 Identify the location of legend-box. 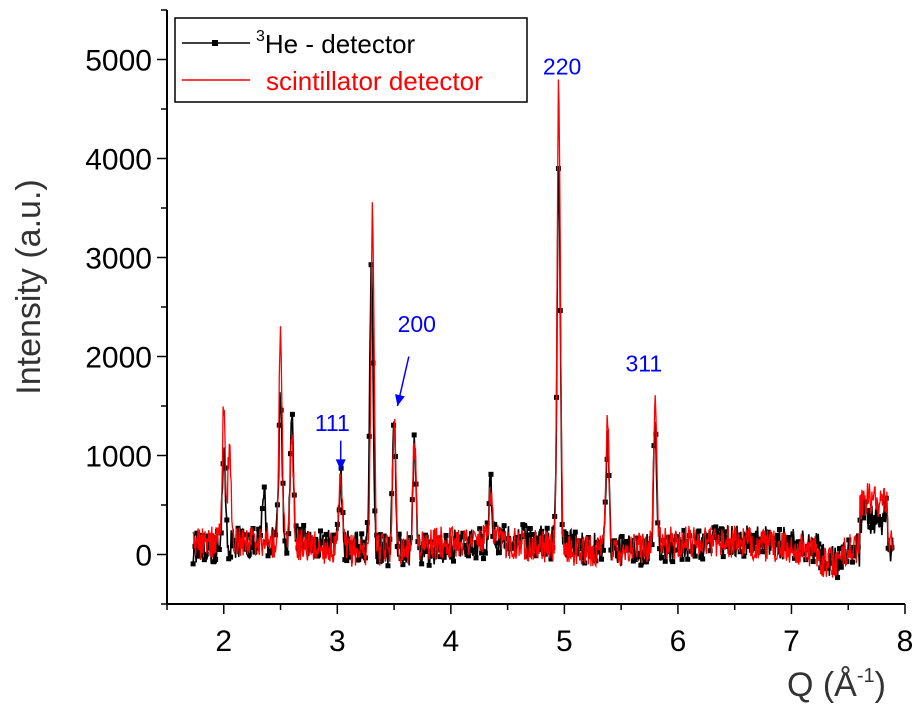
(351, 60).